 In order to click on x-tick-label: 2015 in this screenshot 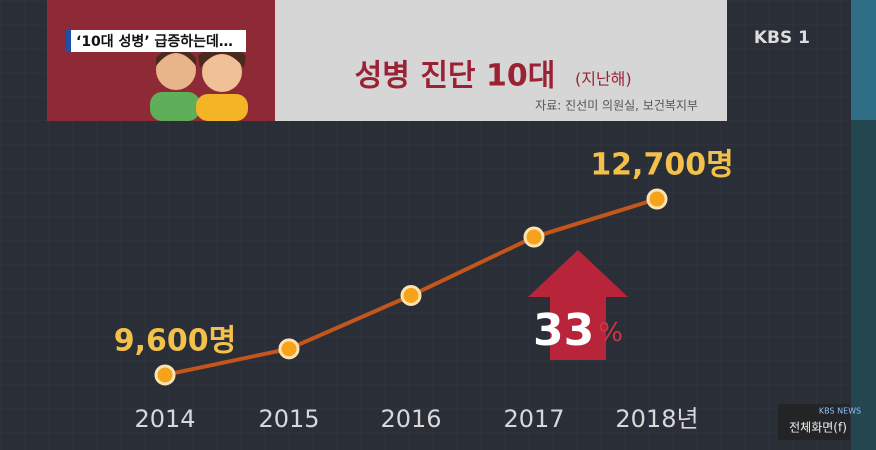, I will do `click(288, 419)`.